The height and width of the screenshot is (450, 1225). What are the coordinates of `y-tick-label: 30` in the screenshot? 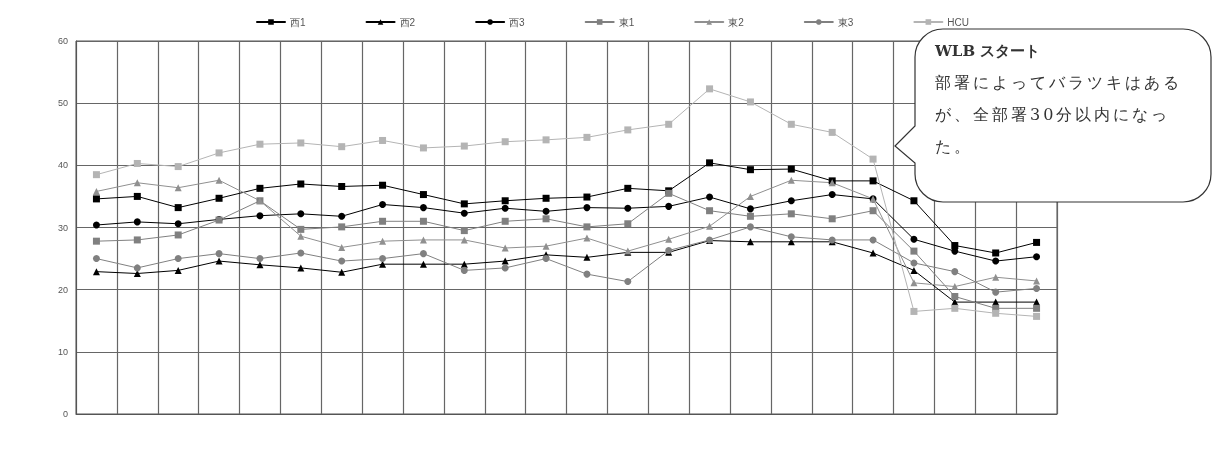 It's located at (62, 227).